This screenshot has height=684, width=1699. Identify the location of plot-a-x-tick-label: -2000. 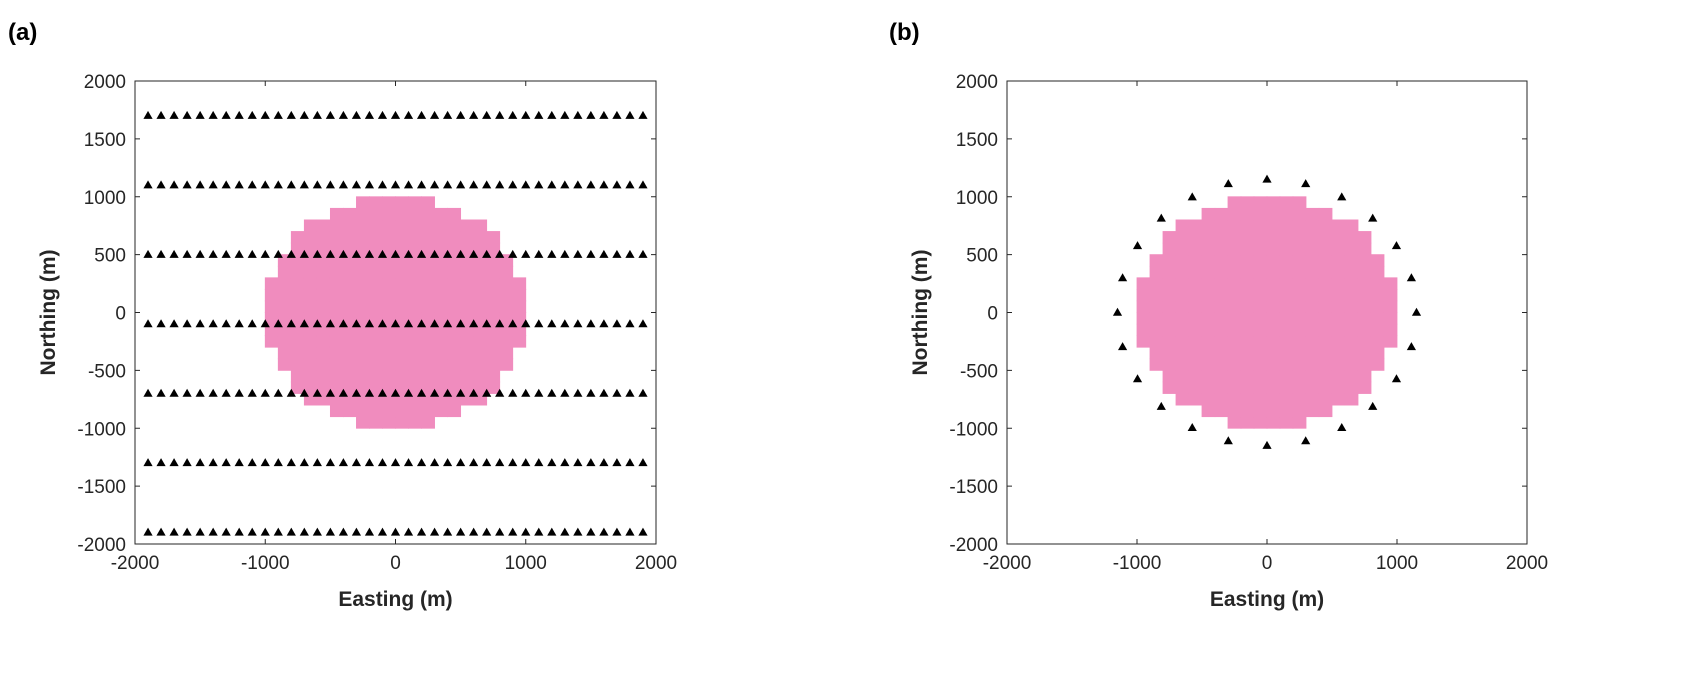
(135, 563).